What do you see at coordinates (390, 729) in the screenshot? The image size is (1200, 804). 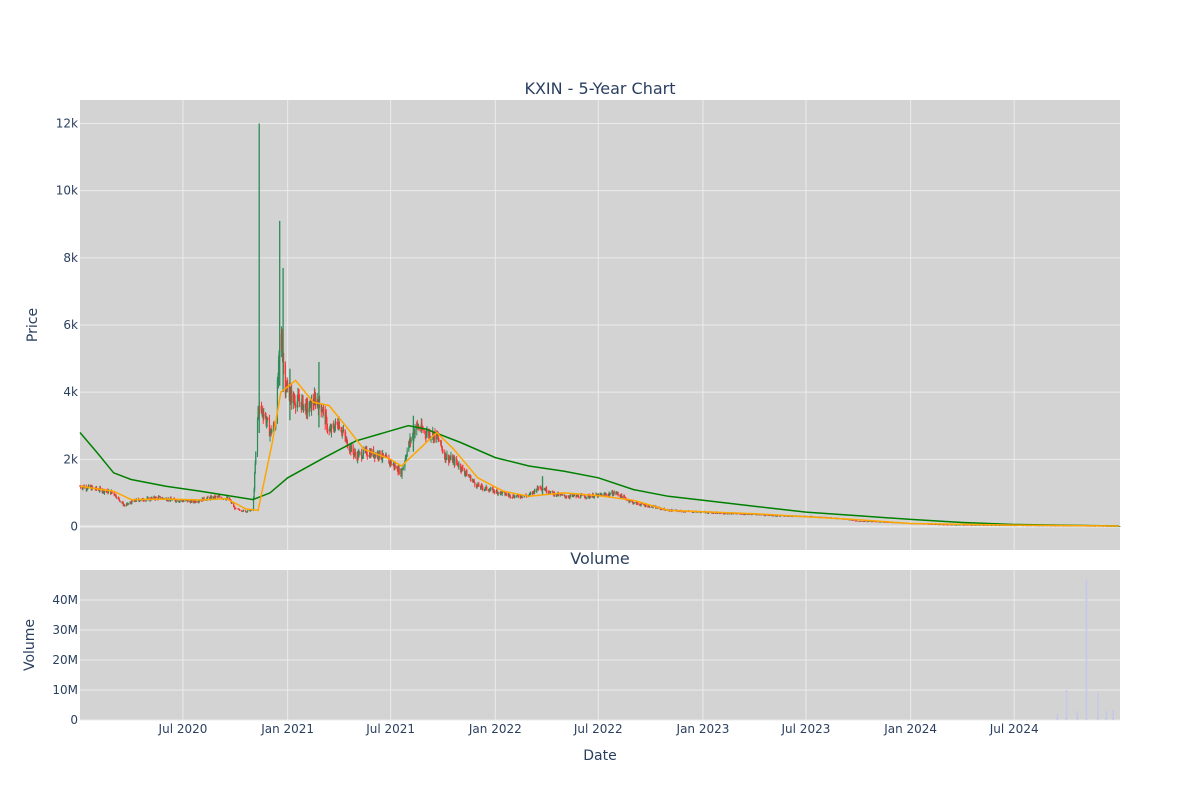 I see `x-tick-label: Jul 2021` at bounding box center [390, 729].